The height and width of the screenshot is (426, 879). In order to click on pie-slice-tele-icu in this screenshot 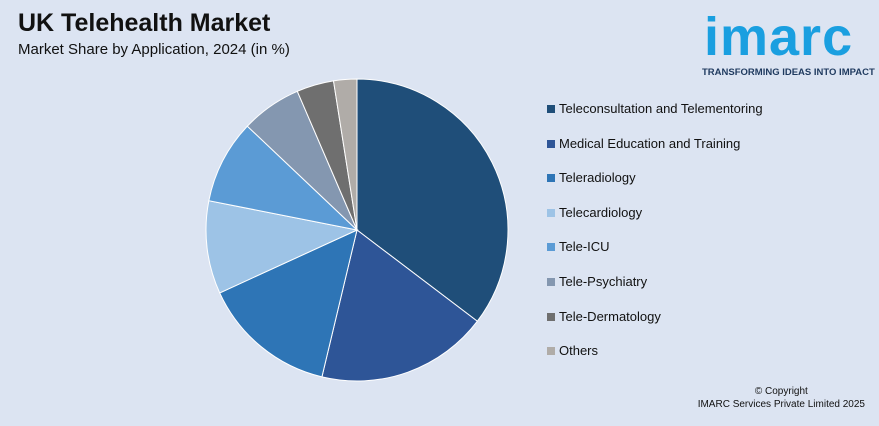, I will do `click(283, 178)`.